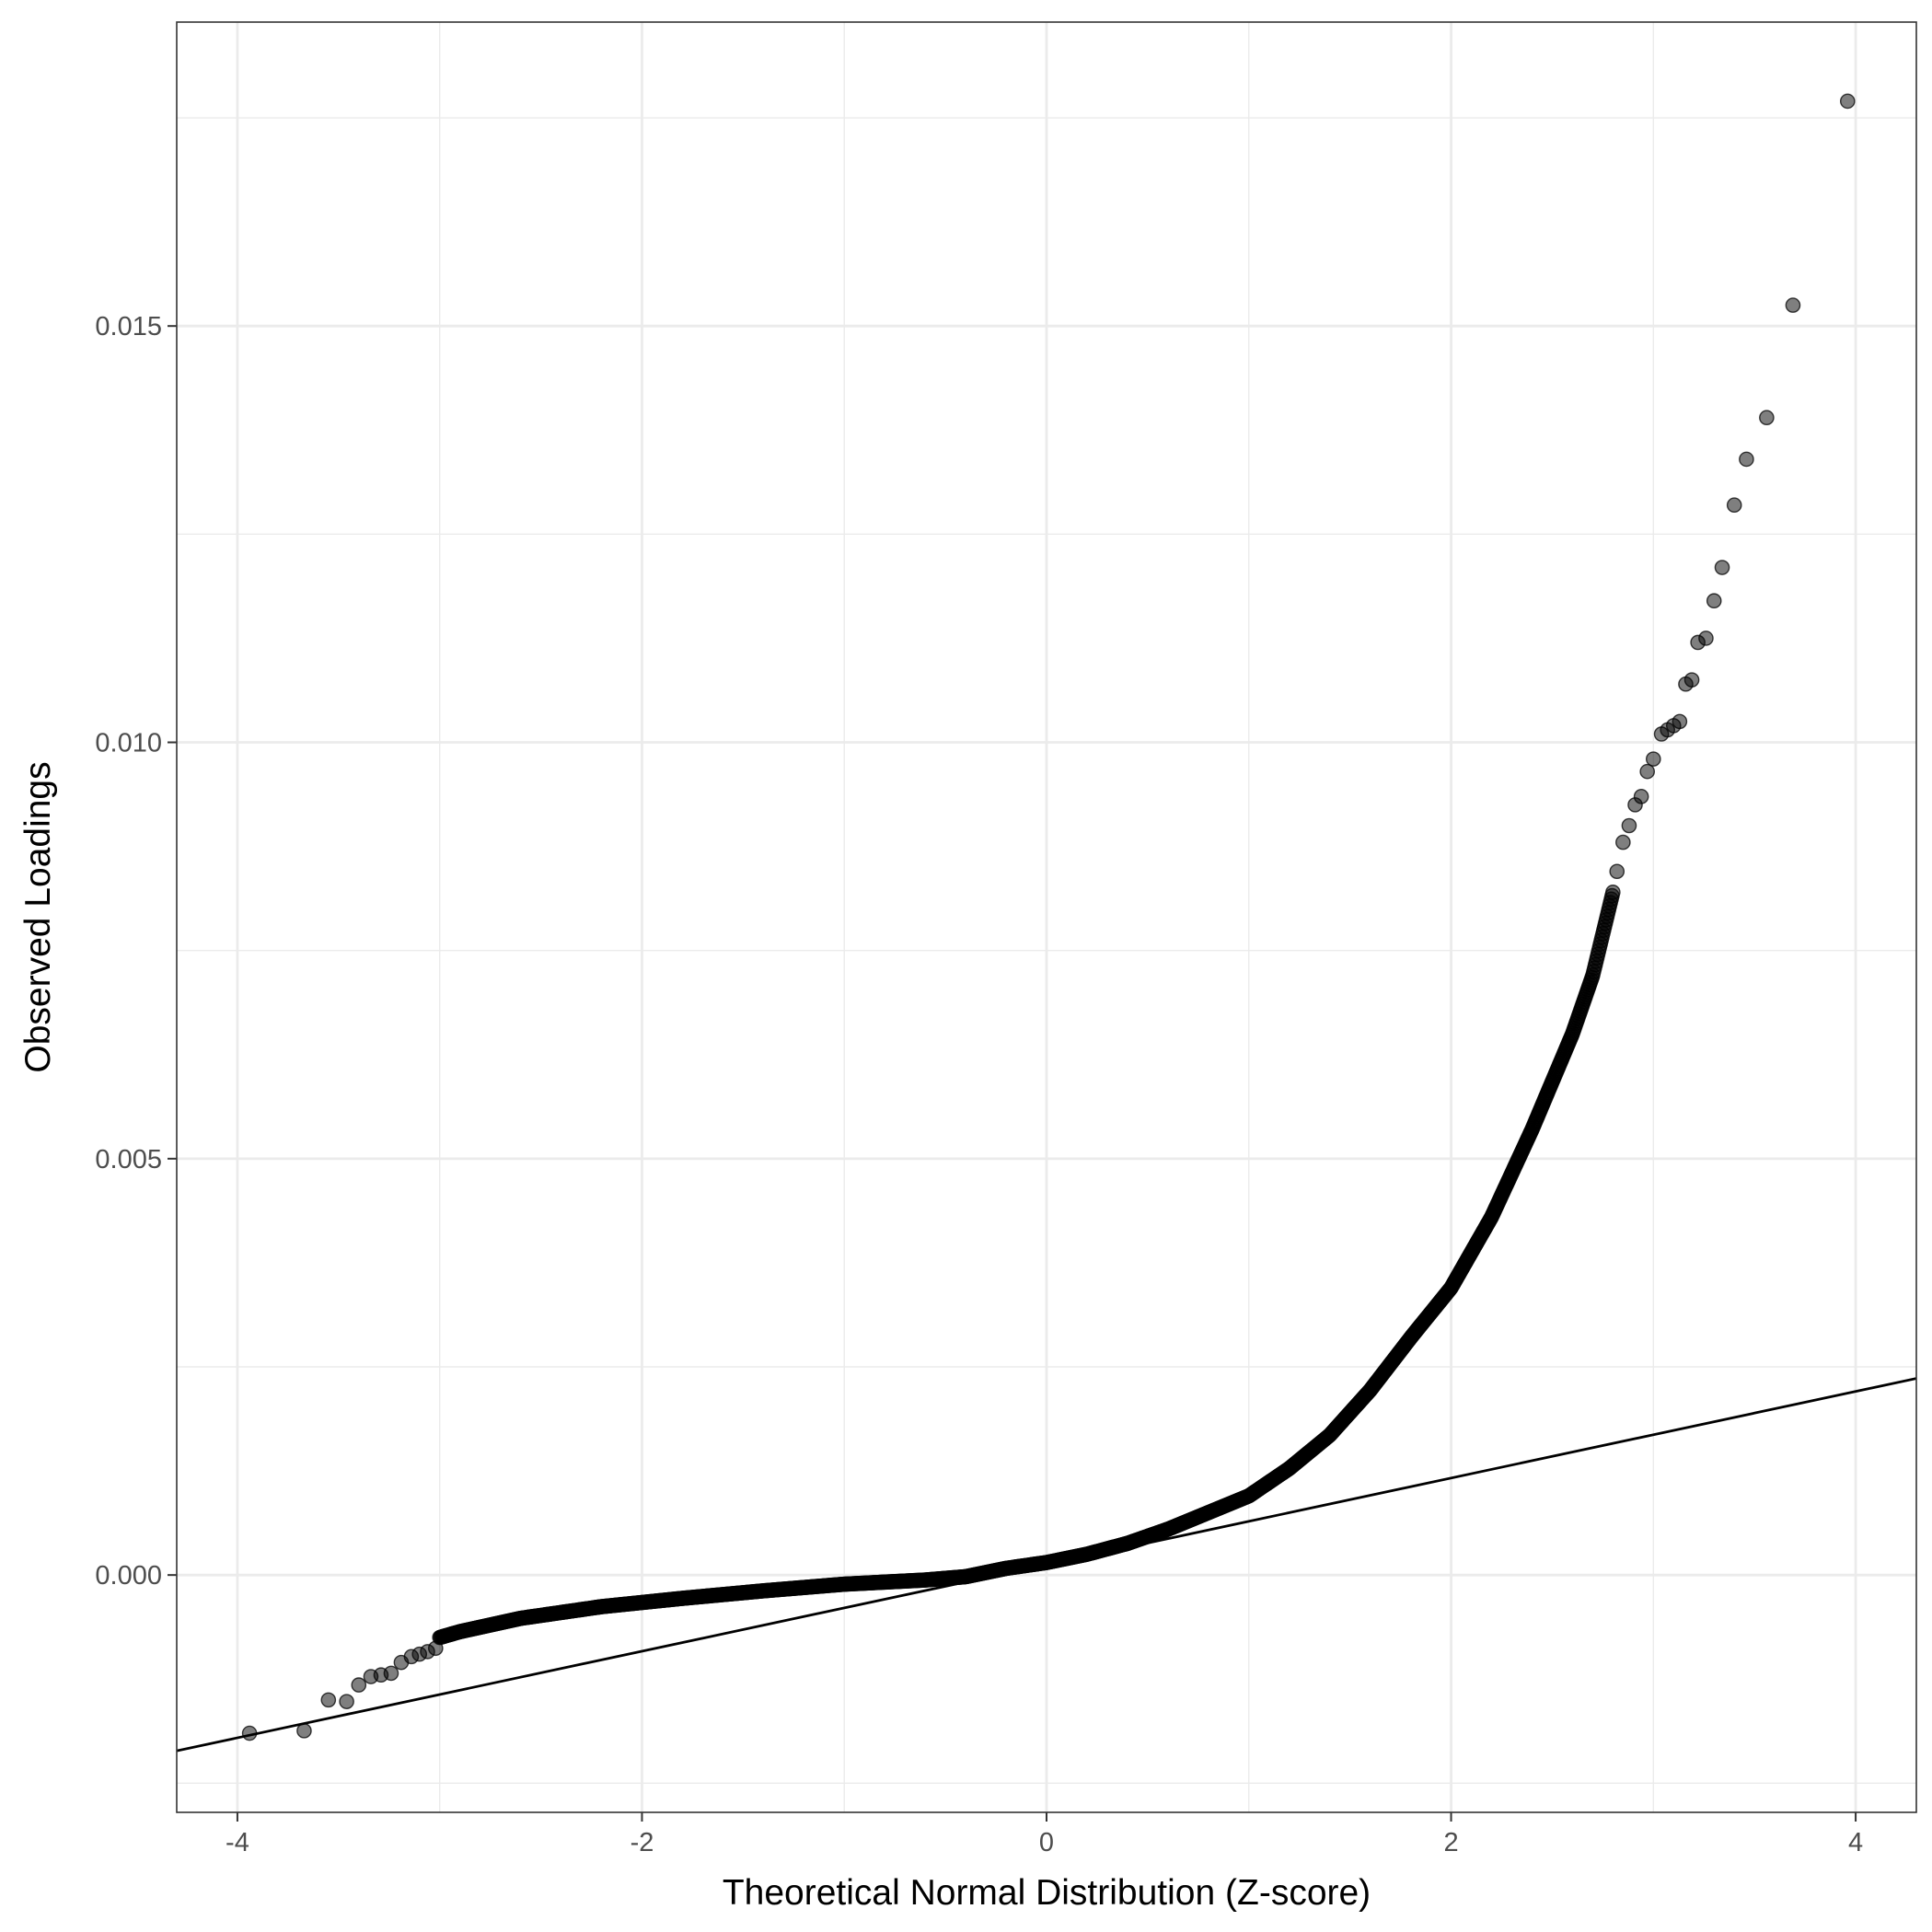 The image size is (1932, 1932). What do you see at coordinates (129, 327) in the screenshot?
I see `y-tick-label: 0.015` at bounding box center [129, 327].